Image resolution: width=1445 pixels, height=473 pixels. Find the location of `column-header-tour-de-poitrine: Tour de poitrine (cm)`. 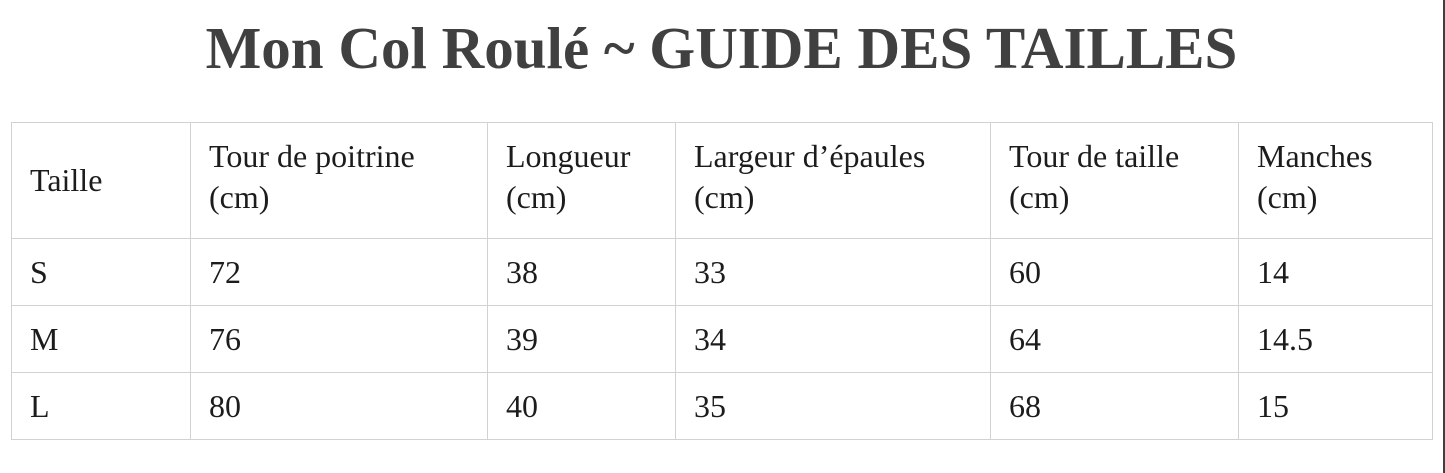

column-header-tour-de-poitrine: Tour de poitrine (cm) is located at coordinates (339, 180).